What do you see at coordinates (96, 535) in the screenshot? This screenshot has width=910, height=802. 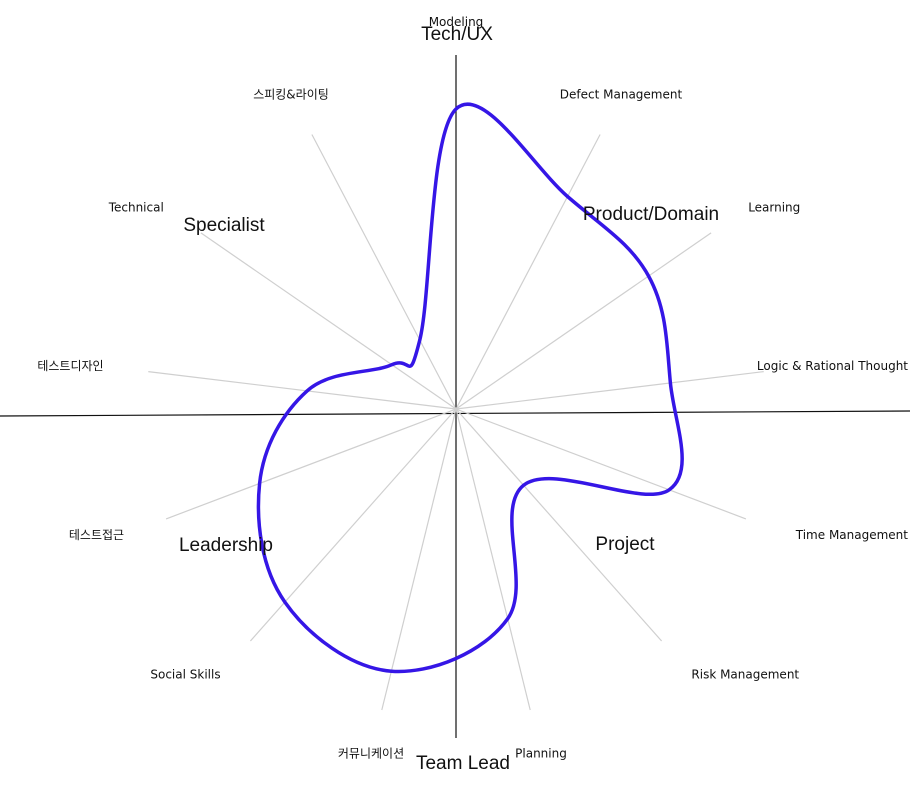 I see `spoke-label-spoke-9: 테스트접근` at bounding box center [96, 535].